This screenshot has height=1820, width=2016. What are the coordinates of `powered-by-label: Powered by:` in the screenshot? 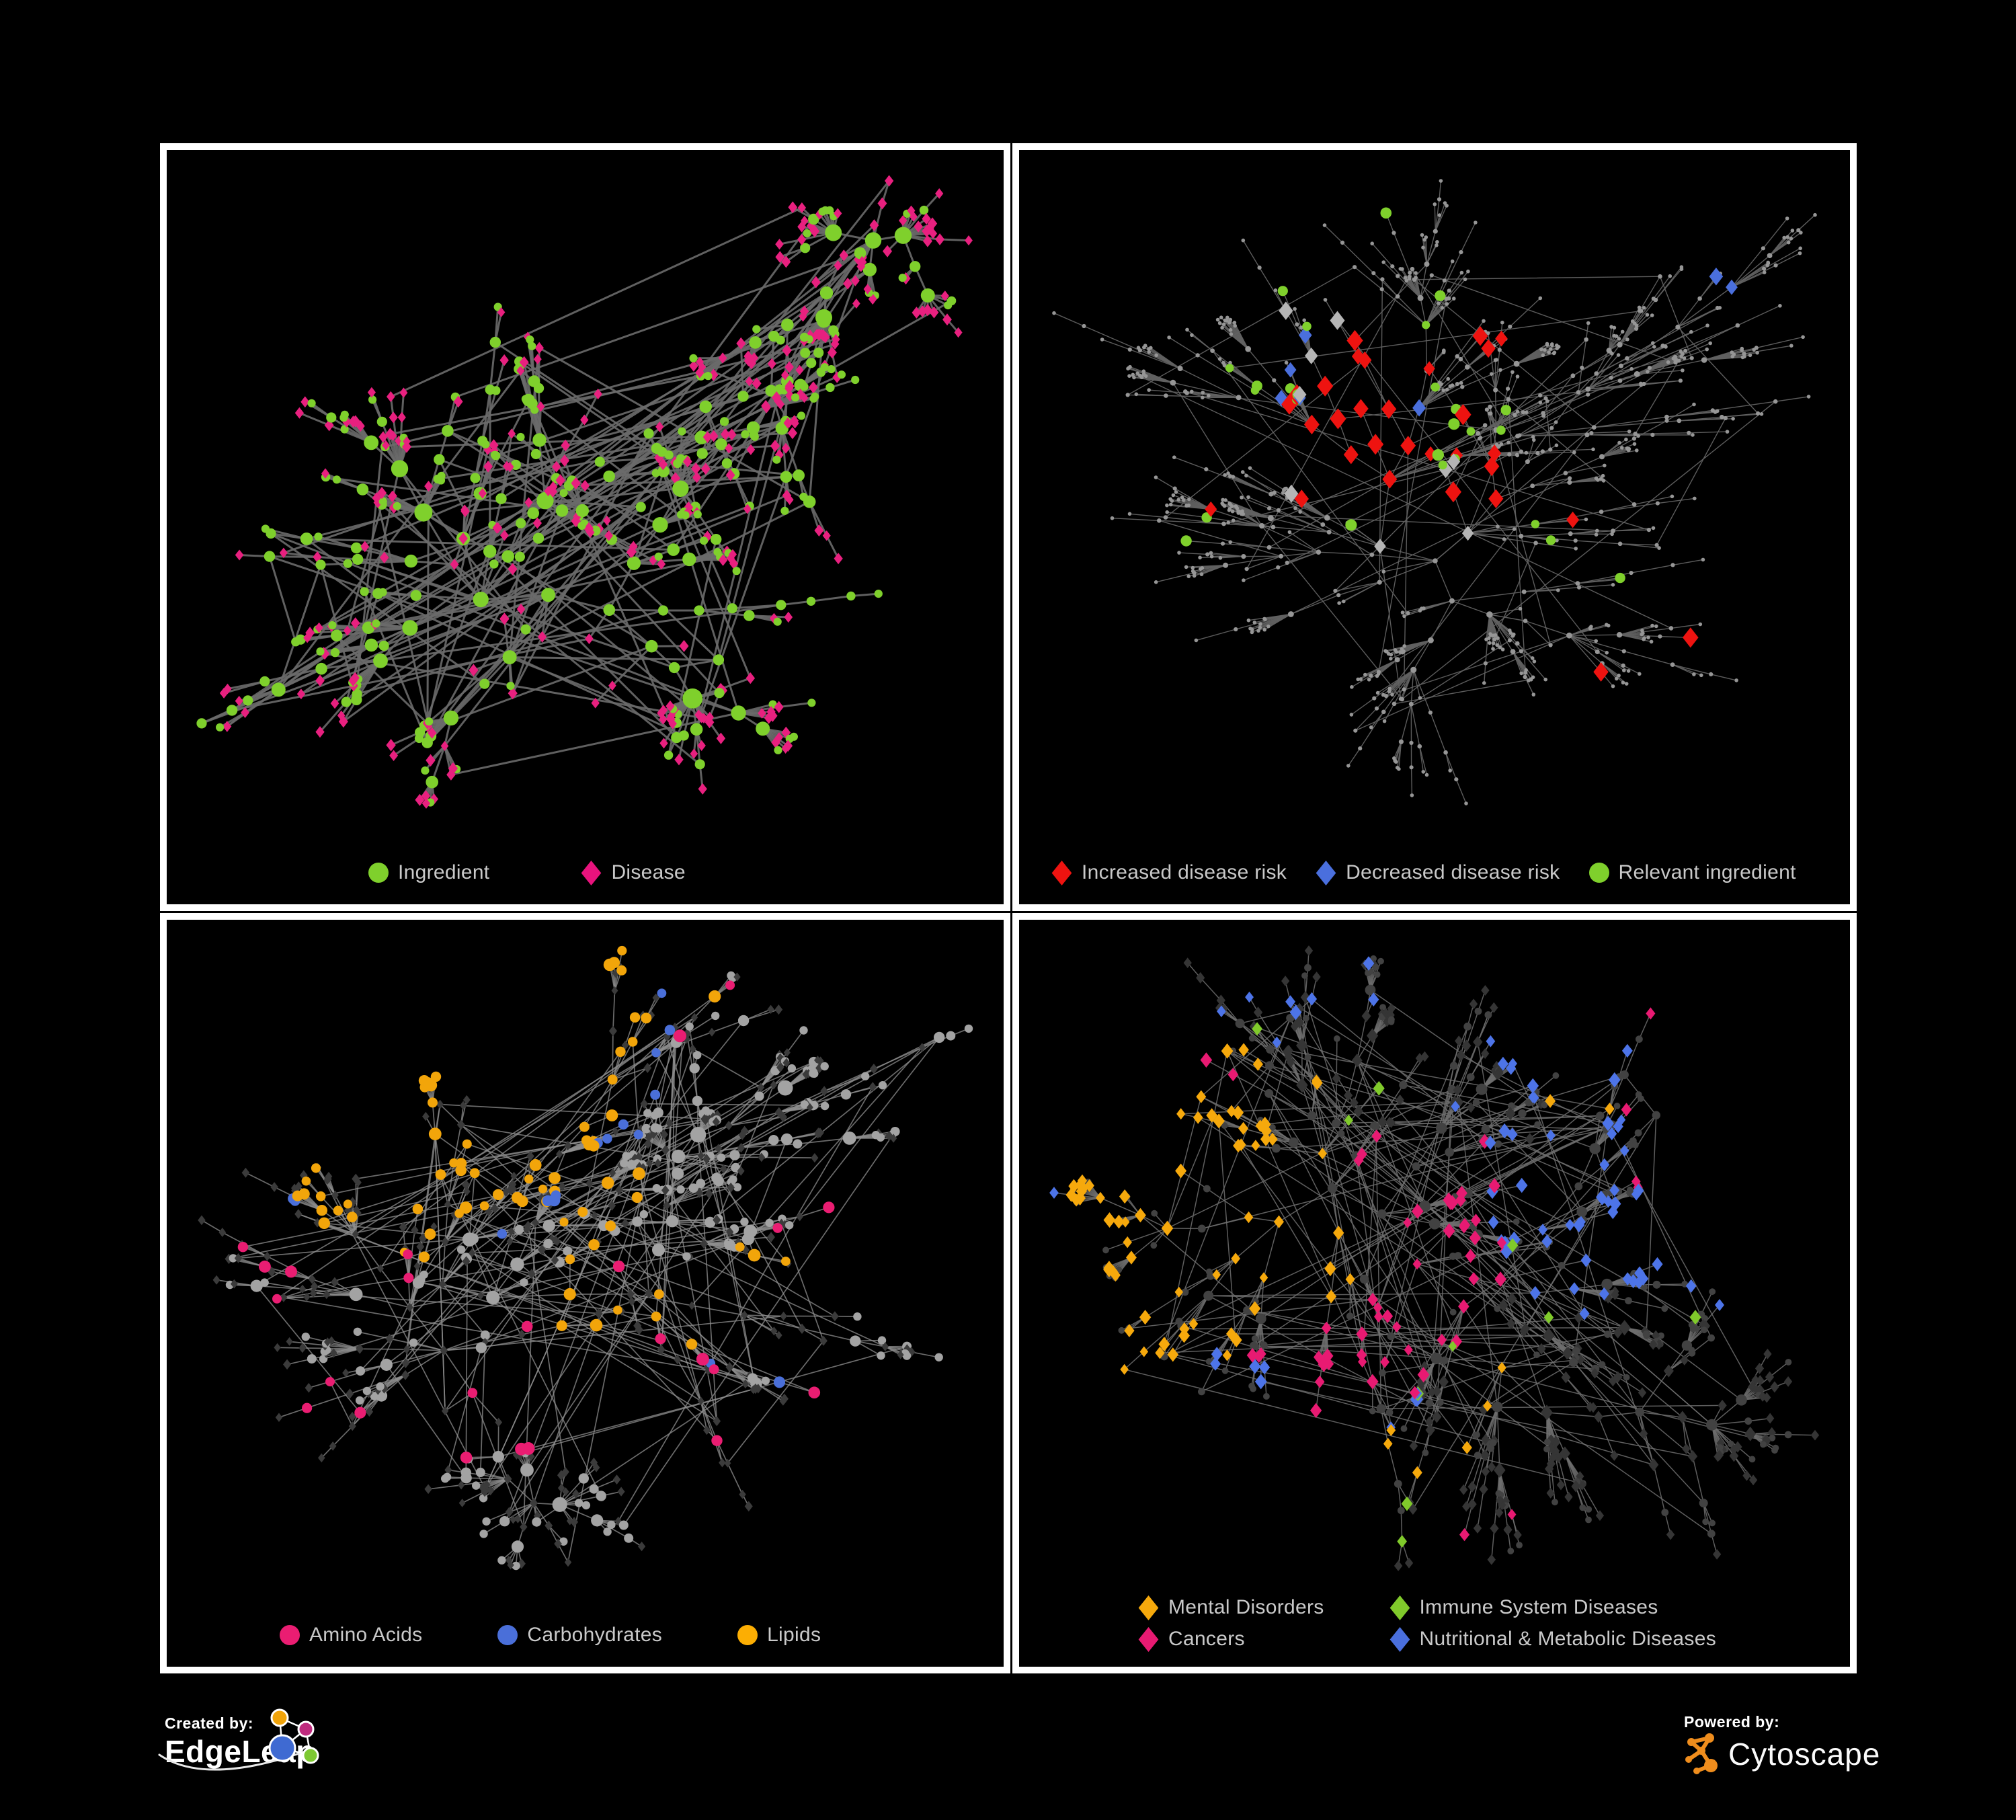 It's located at (1732, 1722).